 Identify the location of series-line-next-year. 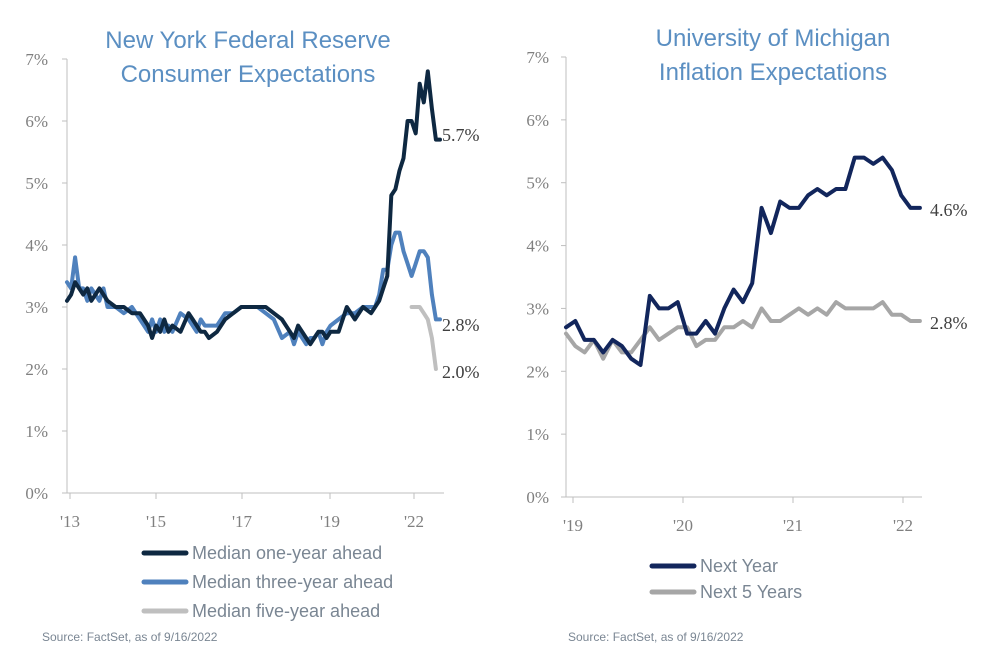
(743, 261).